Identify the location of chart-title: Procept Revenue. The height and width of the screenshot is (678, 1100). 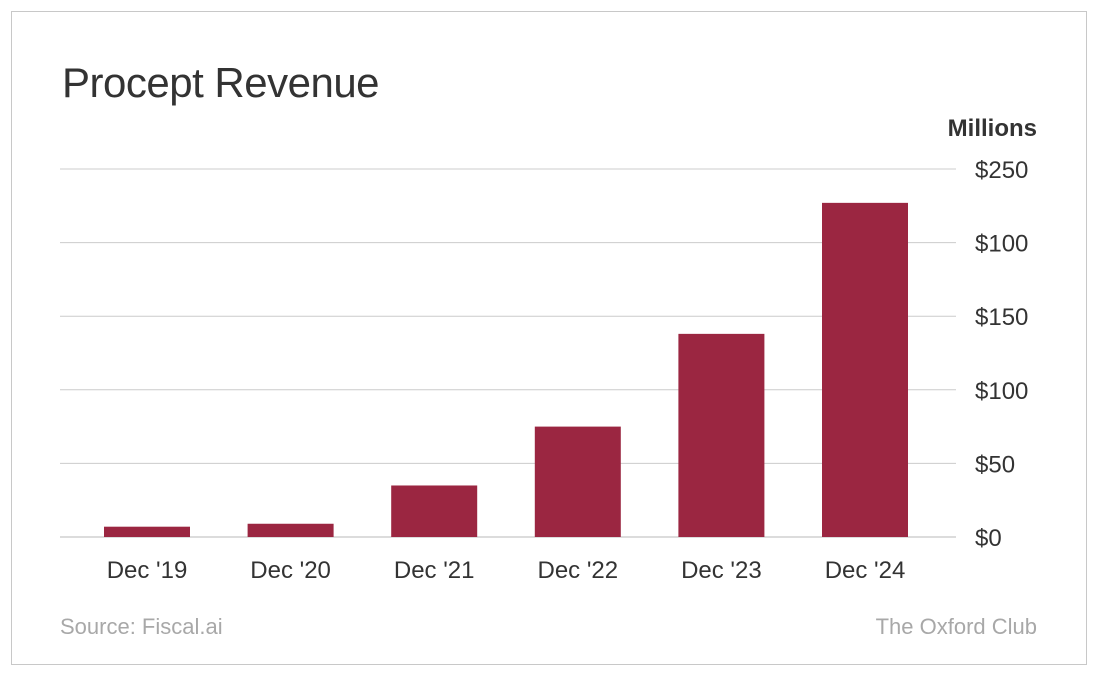
(221, 82).